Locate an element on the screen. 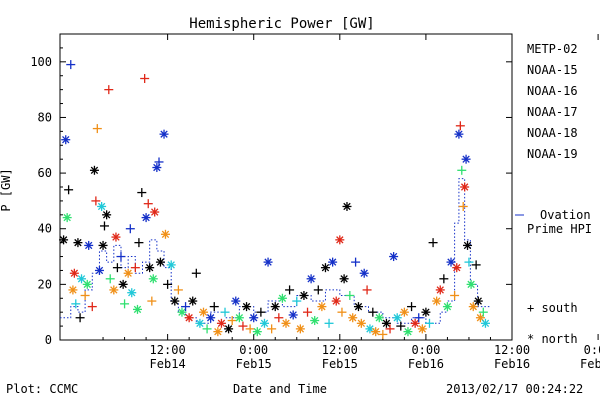 The image size is (600, 400). y-tick-label: 20 is located at coordinates (45, 284).